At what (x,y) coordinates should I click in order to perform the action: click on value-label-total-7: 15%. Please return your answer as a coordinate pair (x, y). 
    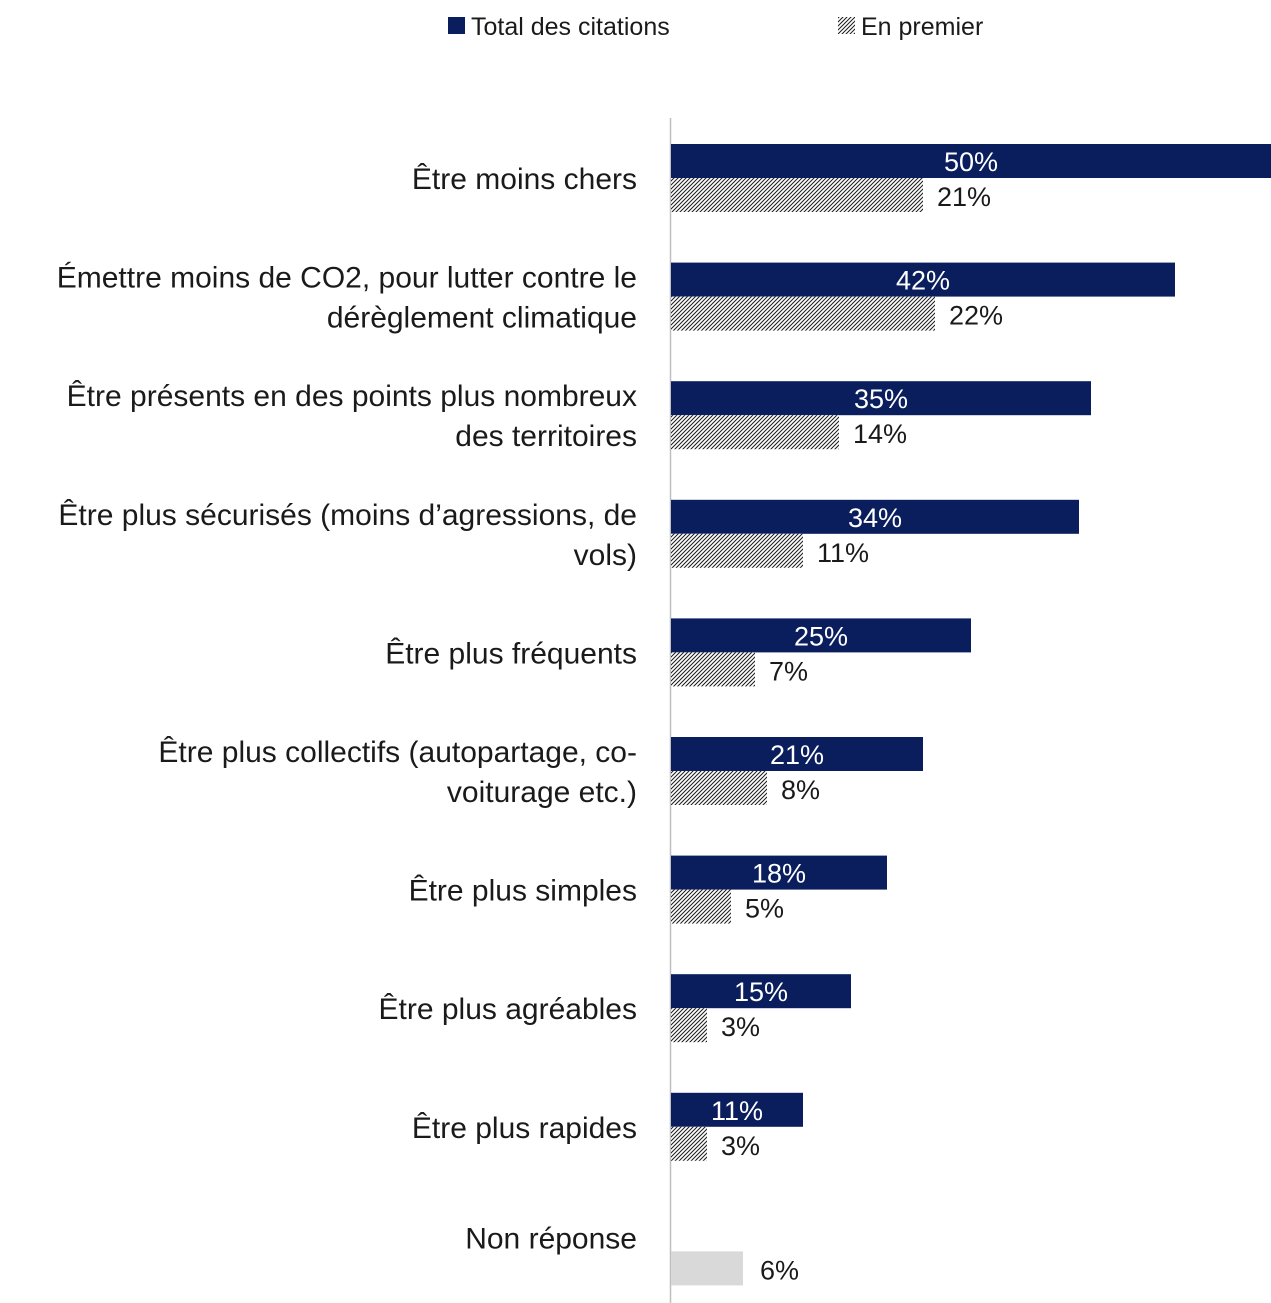
    Looking at the image, I should click on (761, 992).